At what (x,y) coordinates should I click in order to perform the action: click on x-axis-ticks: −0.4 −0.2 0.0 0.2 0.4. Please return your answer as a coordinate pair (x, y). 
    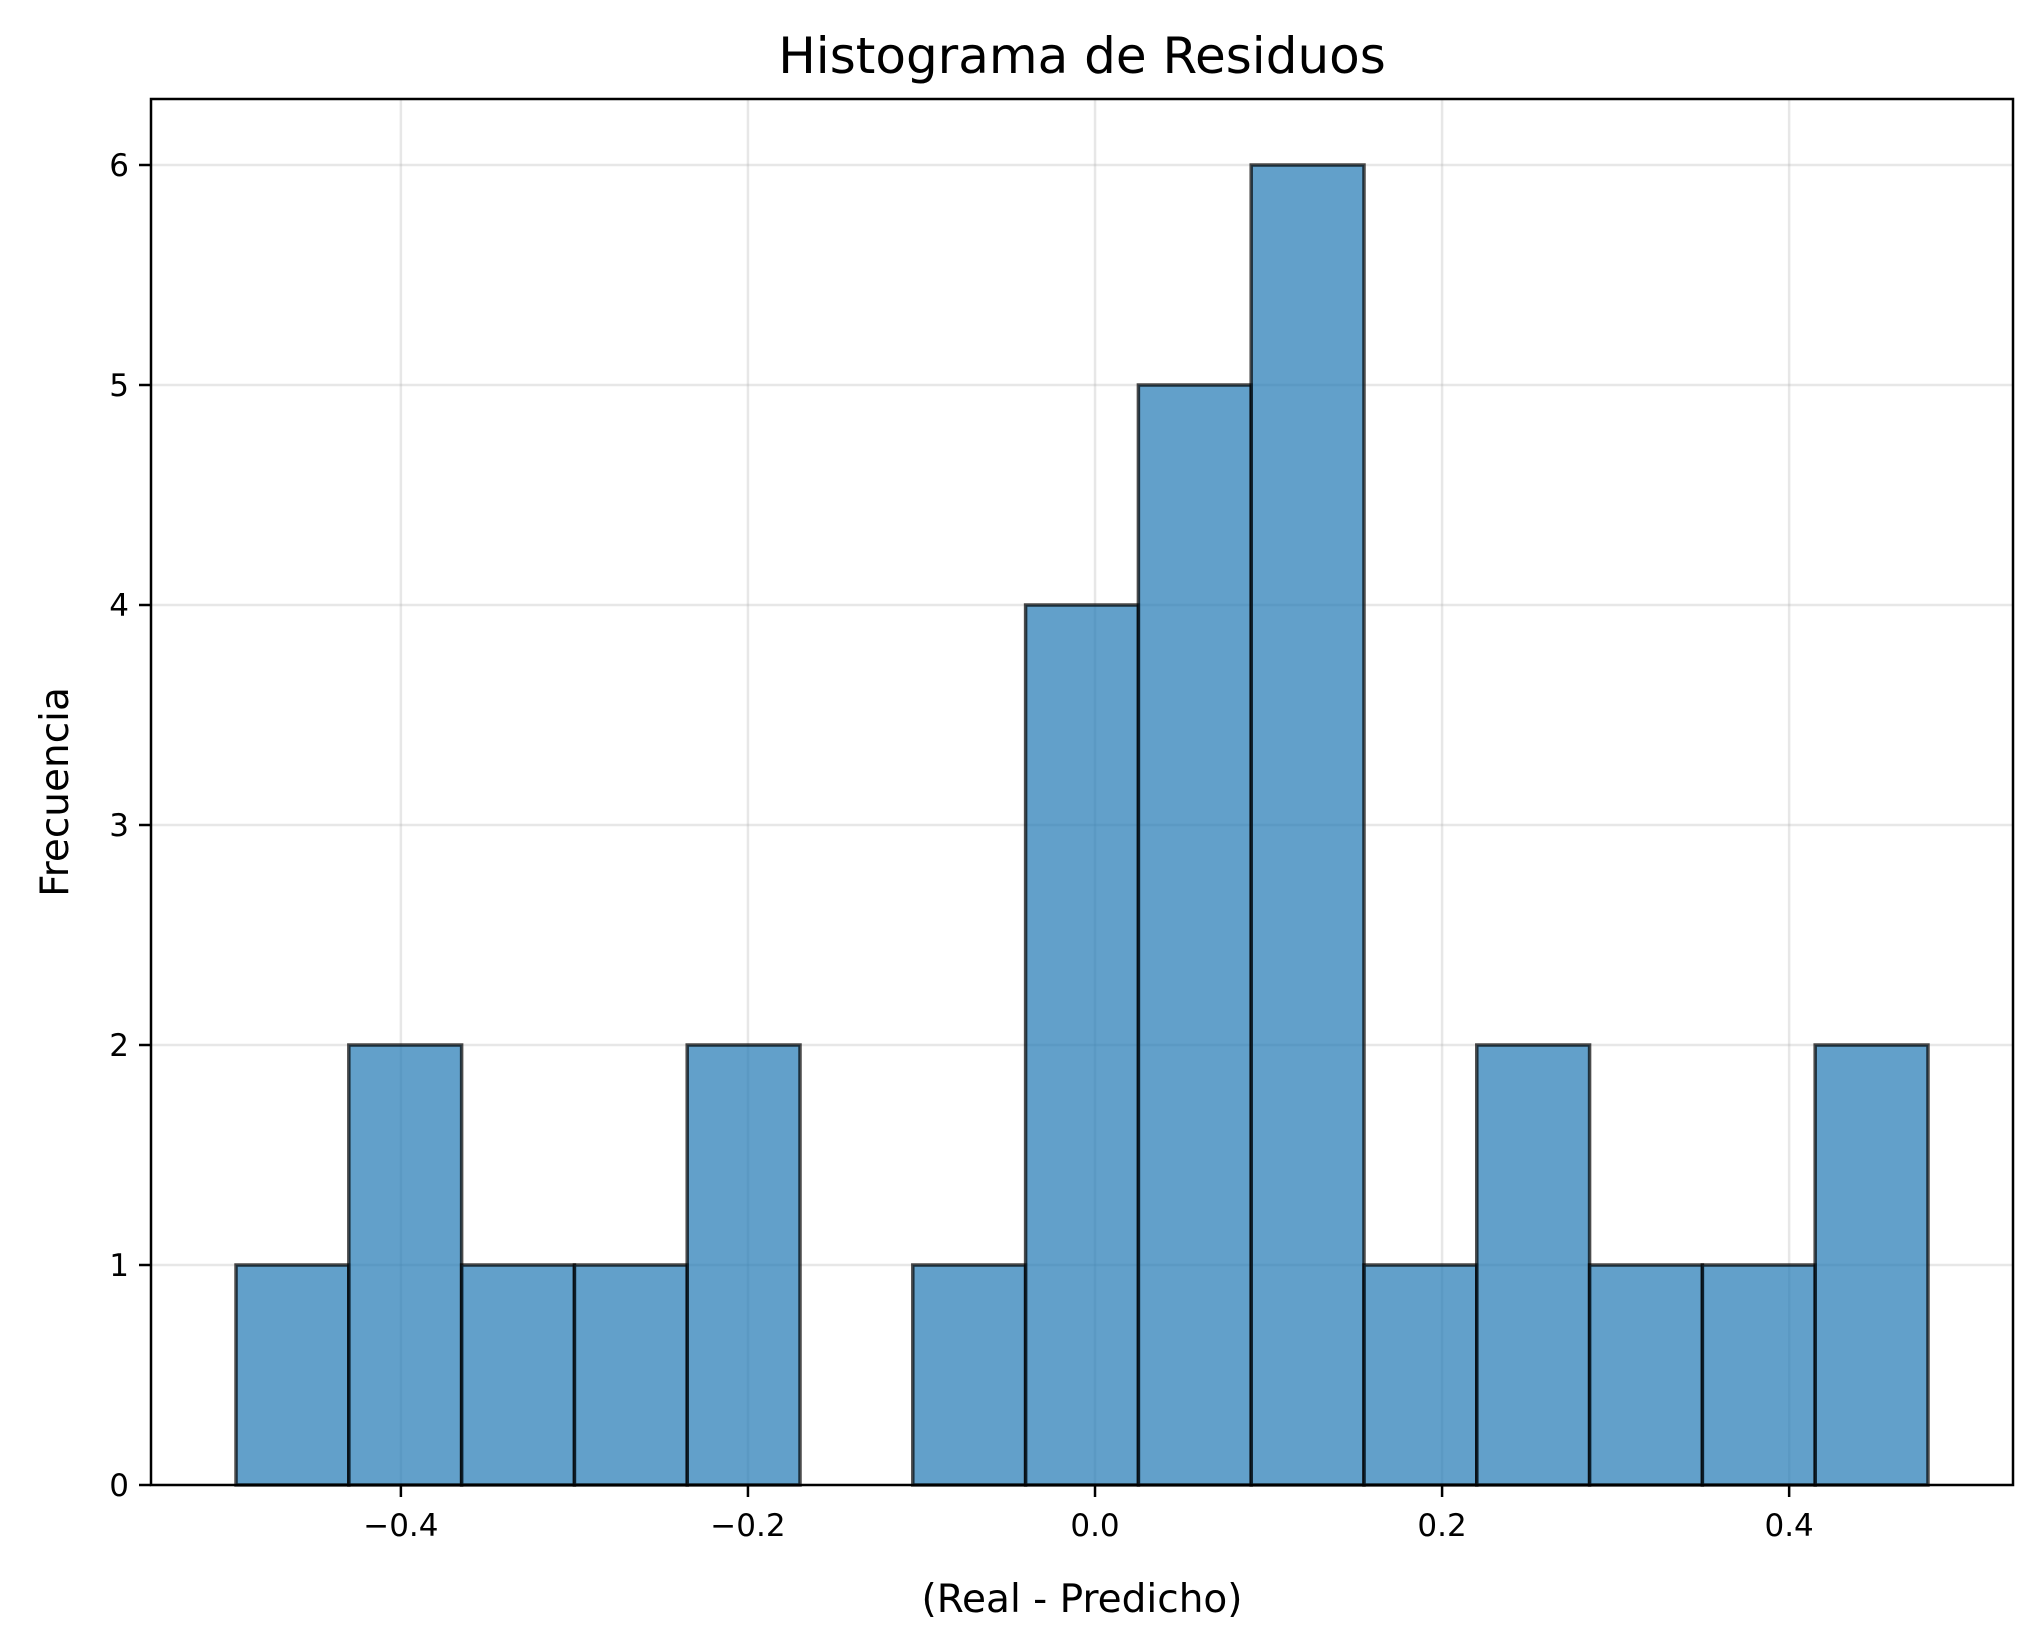
    Looking at the image, I should click on (1088, 1514).